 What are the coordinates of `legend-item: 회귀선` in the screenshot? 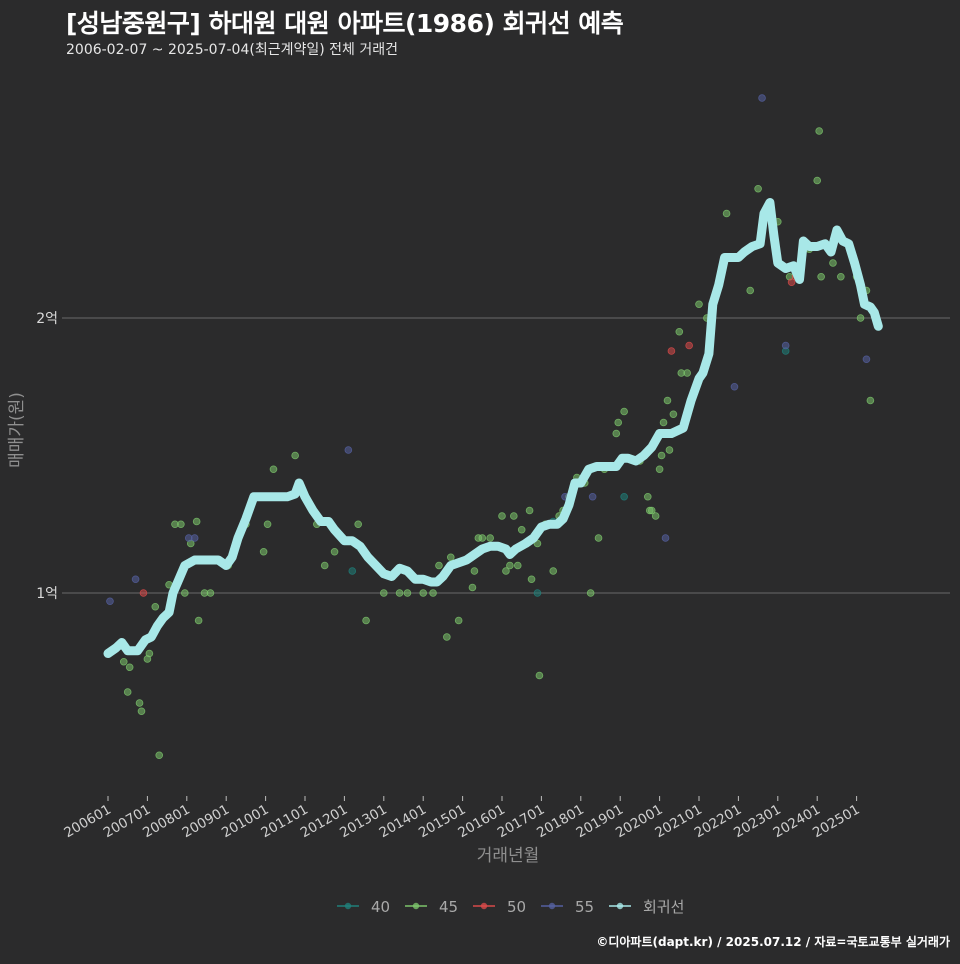 It's located at (646, 907).